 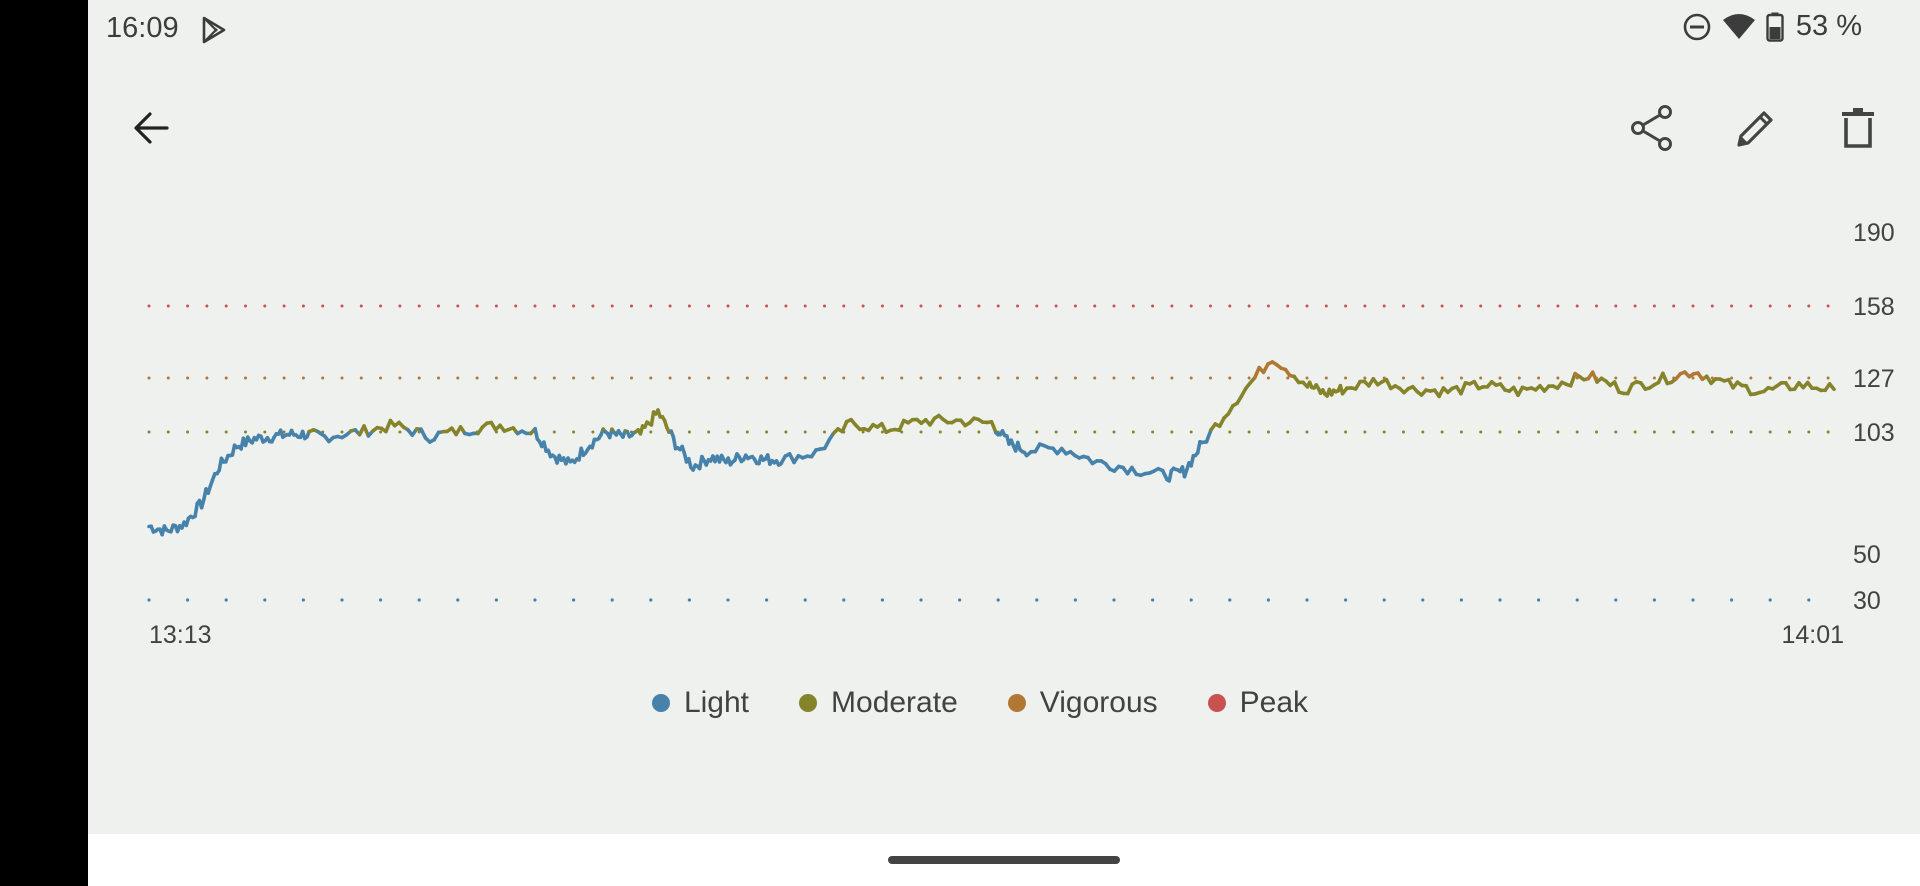 I want to click on x-tick-label-start: 13:13, so click(x=180, y=635).